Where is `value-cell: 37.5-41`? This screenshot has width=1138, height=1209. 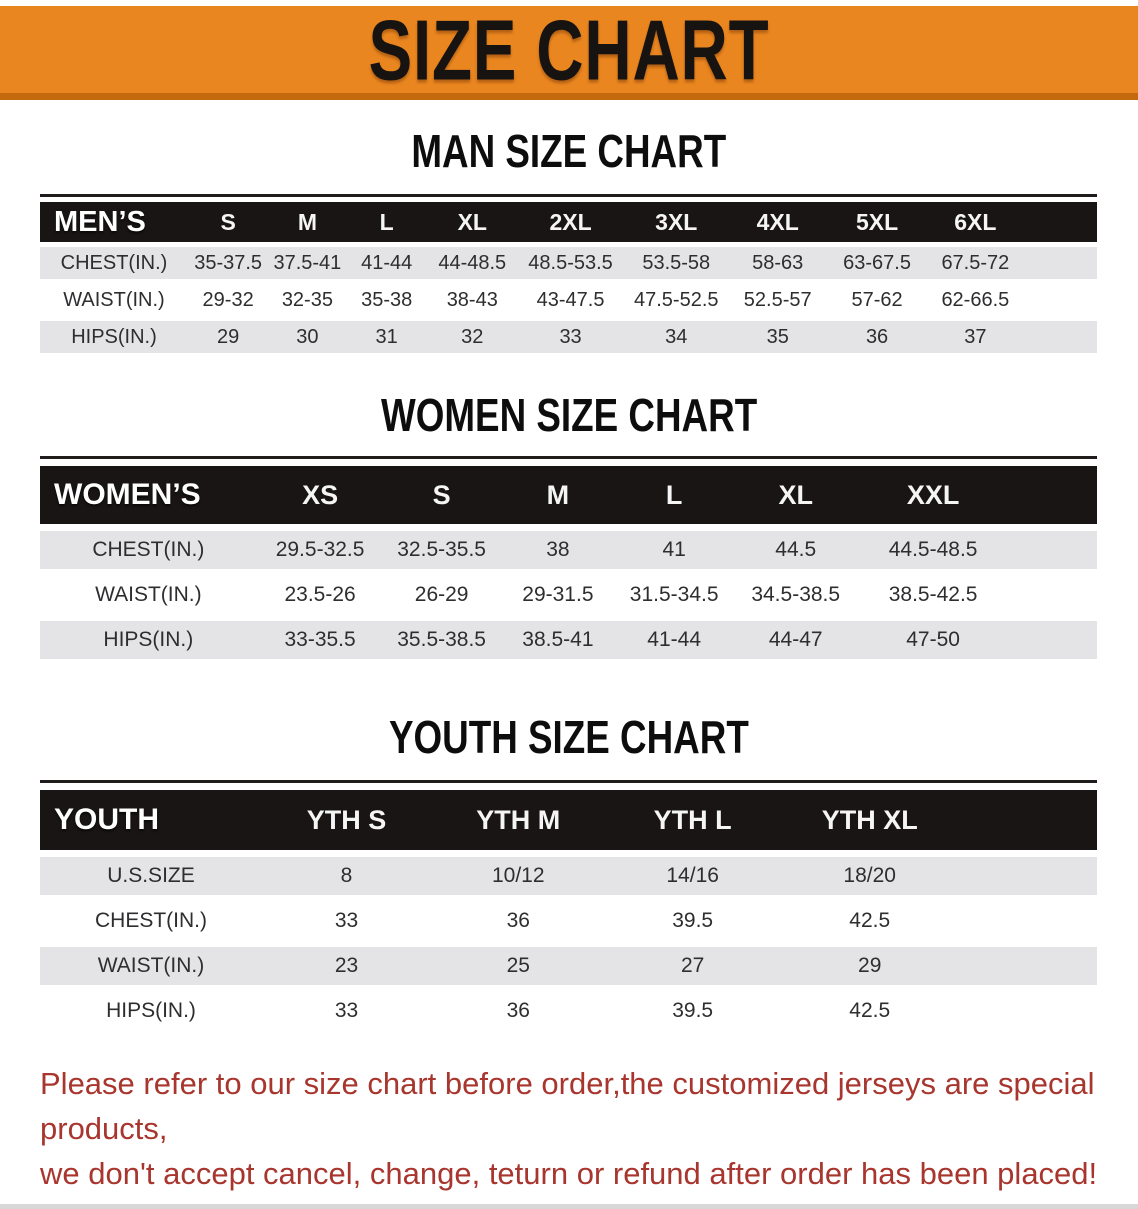 value-cell: 37.5-41 is located at coordinates (307, 263).